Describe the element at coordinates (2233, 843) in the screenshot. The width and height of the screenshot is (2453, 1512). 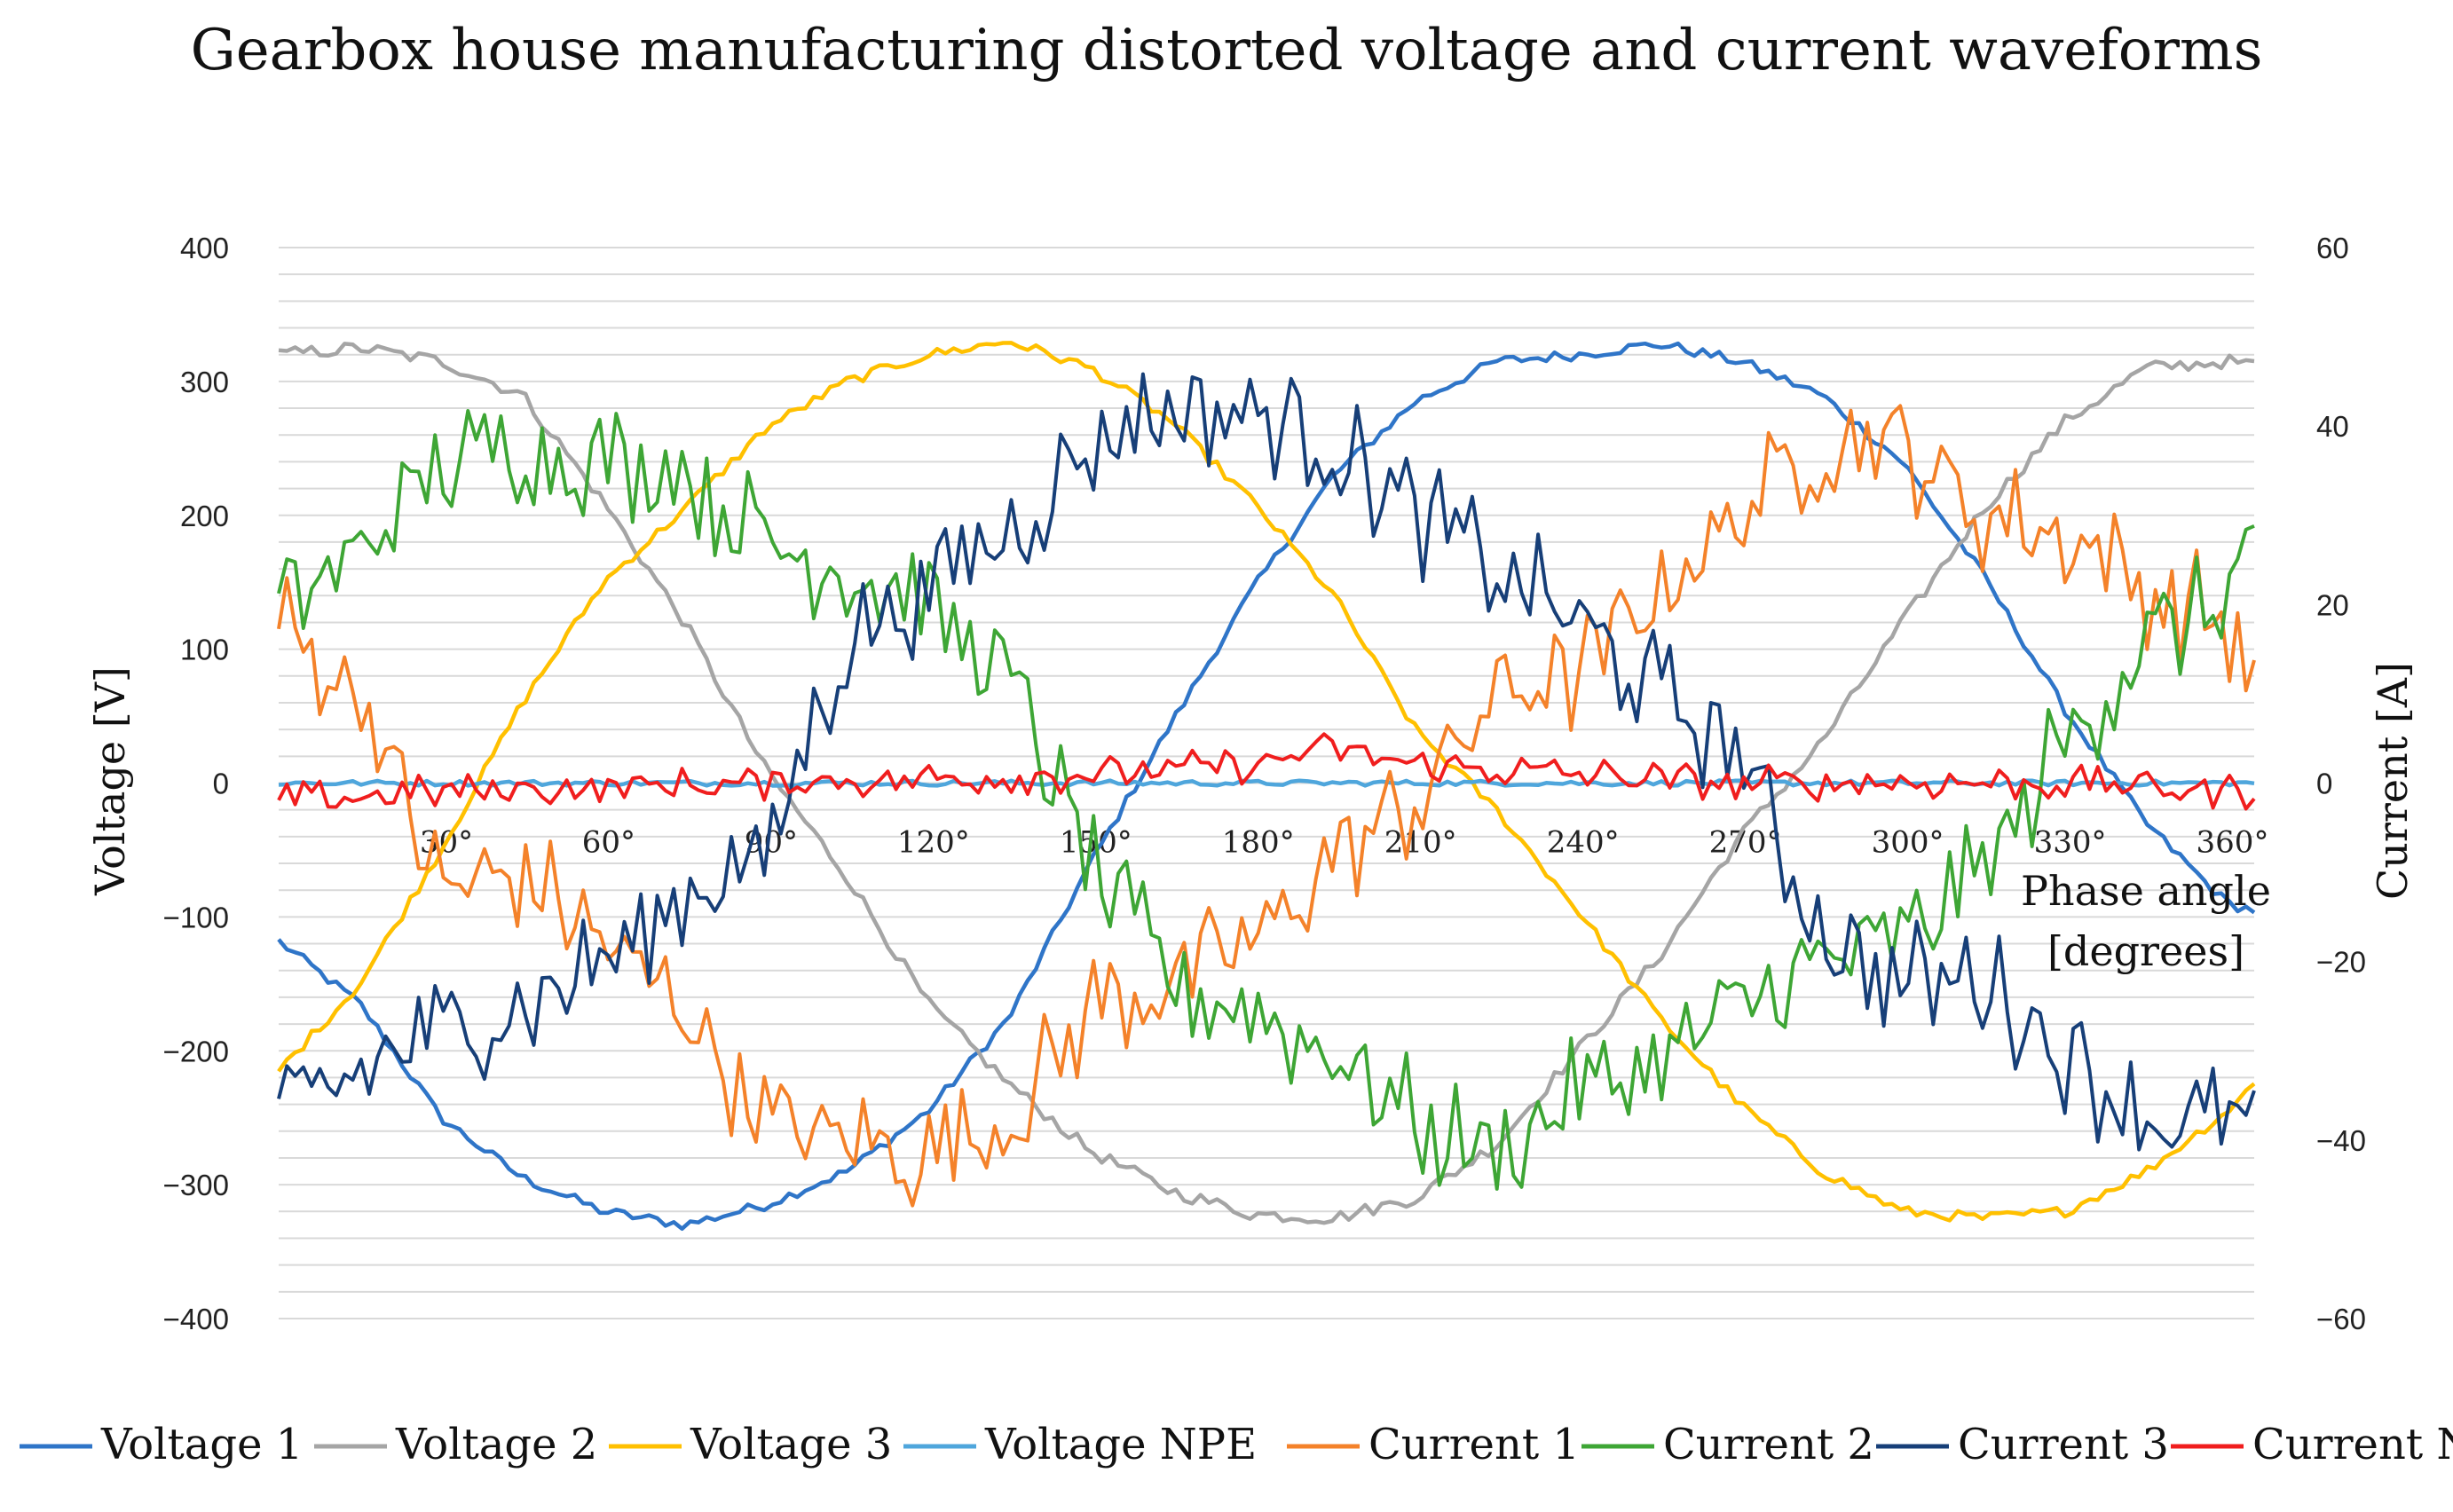
I see `x-tick-label: 360°` at that location.